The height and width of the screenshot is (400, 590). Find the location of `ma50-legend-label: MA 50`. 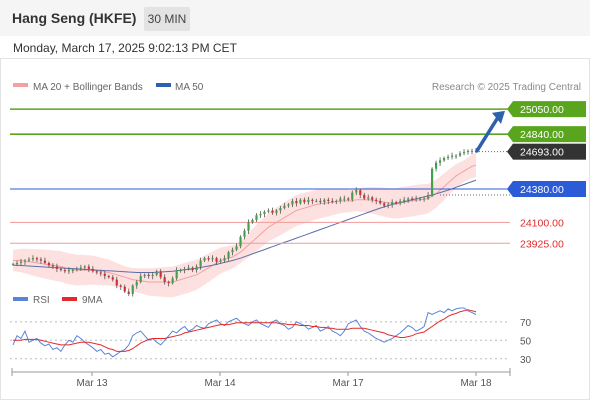

ma50-legend-label: MA 50 is located at coordinates (189, 87).